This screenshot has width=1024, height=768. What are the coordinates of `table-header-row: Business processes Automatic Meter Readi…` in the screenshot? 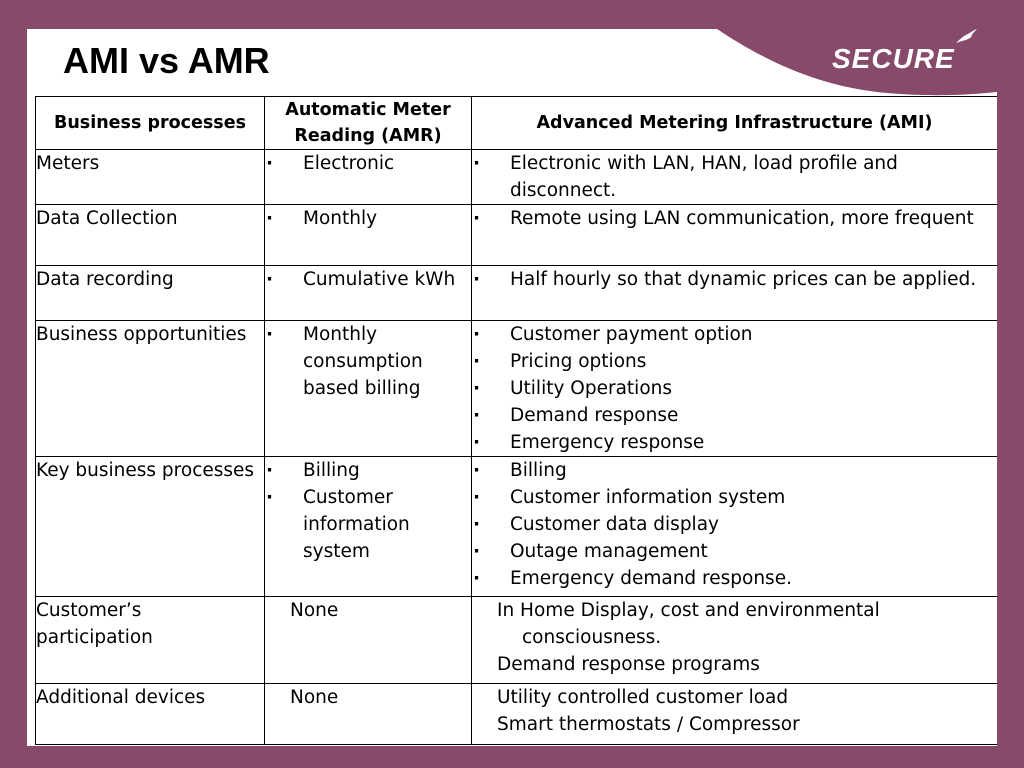 It's located at (516, 123).